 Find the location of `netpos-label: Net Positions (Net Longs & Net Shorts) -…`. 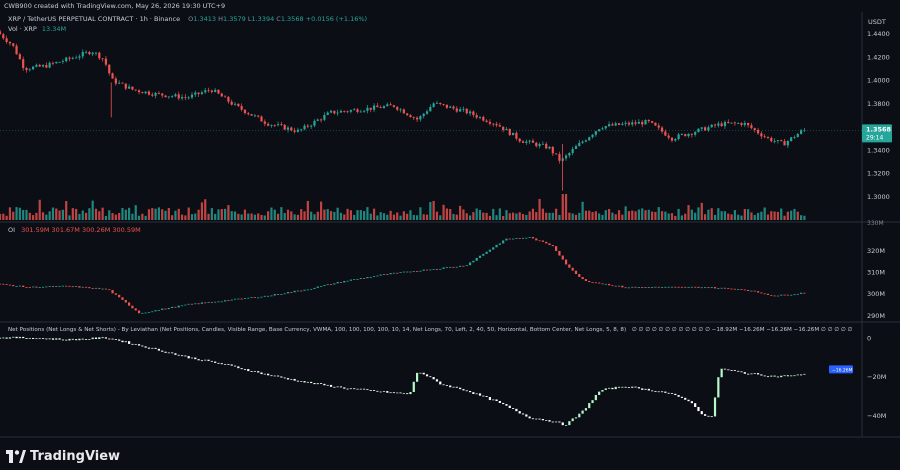

netpos-label: Net Positions (Net Longs & Net Shorts) -… is located at coordinates (317, 330).